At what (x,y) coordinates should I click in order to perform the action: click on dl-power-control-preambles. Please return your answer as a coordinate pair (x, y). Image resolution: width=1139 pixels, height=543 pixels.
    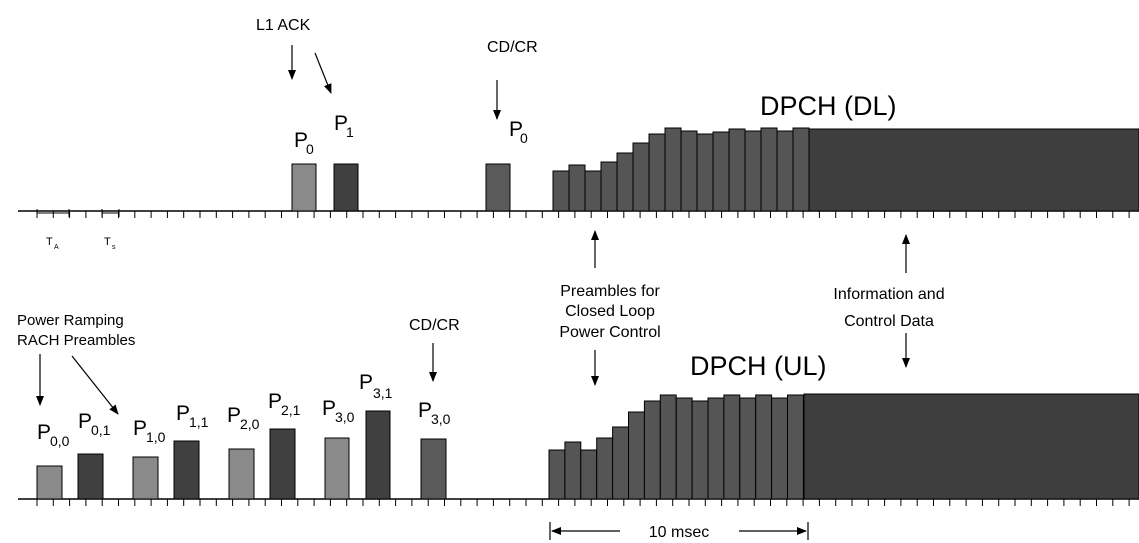
    Looking at the image, I should click on (681, 169).